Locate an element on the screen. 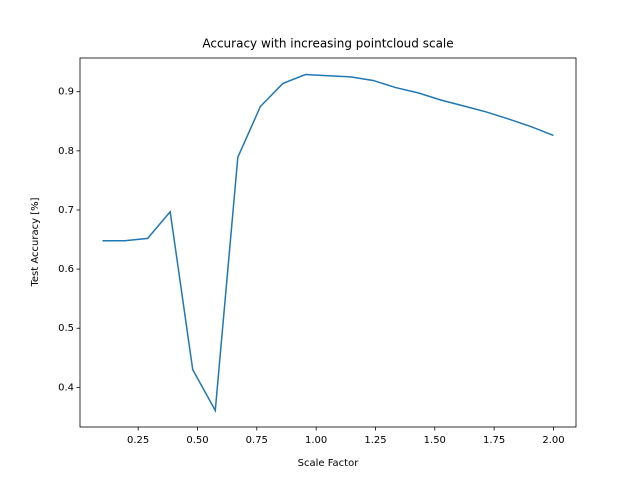 The width and height of the screenshot is (640, 484). y-tick-label: 0.9 is located at coordinates (66, 92).